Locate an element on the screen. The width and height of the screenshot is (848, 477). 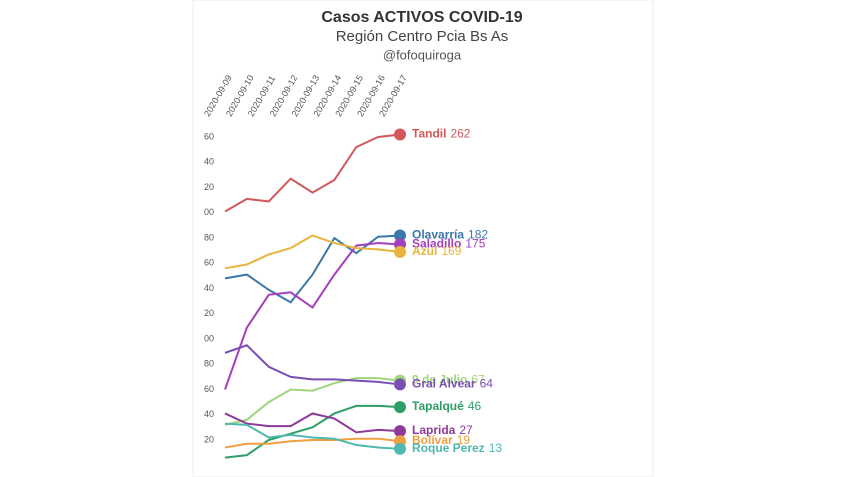
end-label: 9 de Julio 67 is located at coordinates (448, 380).